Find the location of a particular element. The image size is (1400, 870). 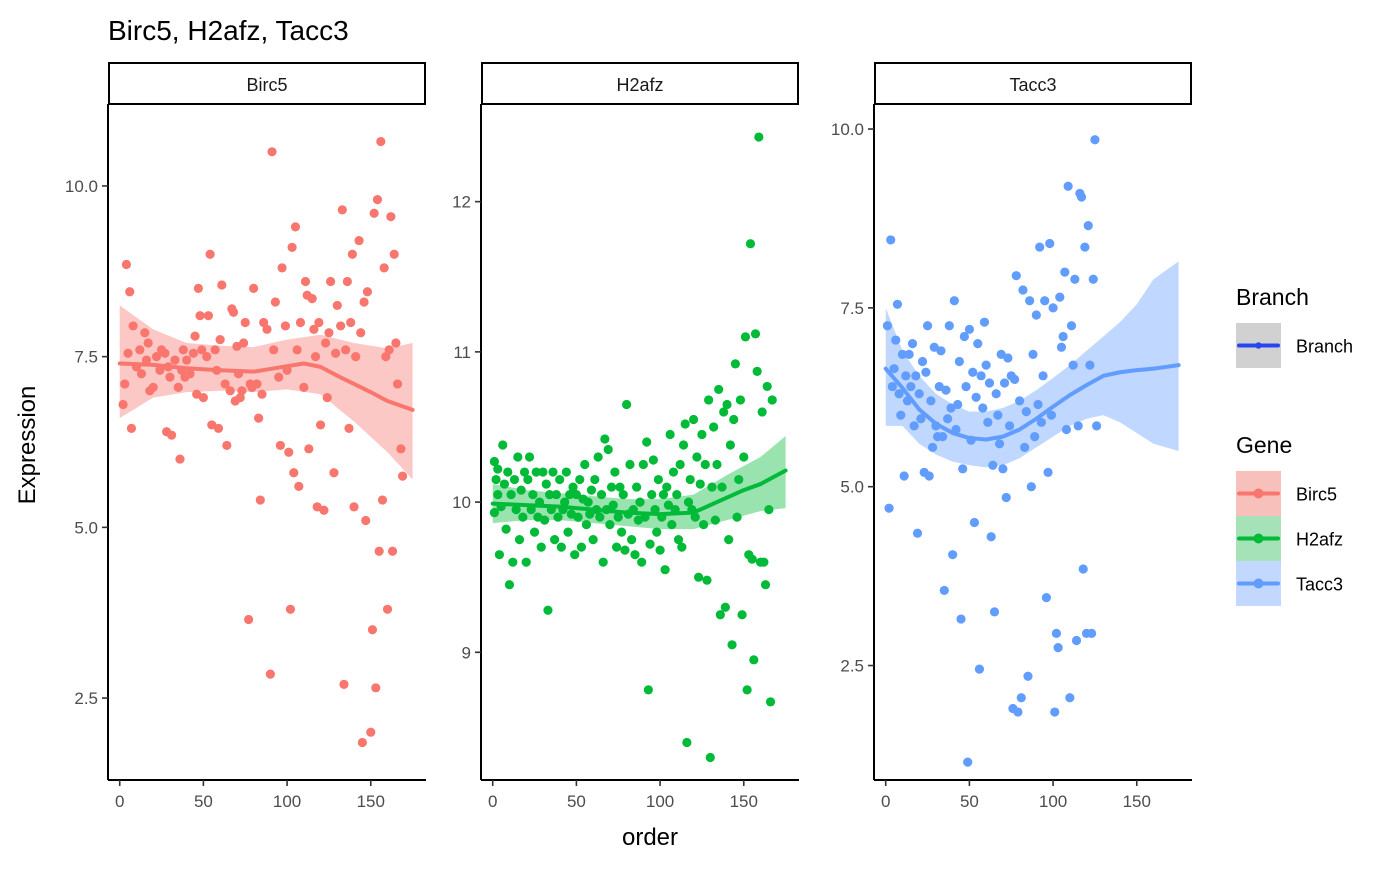

legend-key-point is located at coordinates (1258, 583).